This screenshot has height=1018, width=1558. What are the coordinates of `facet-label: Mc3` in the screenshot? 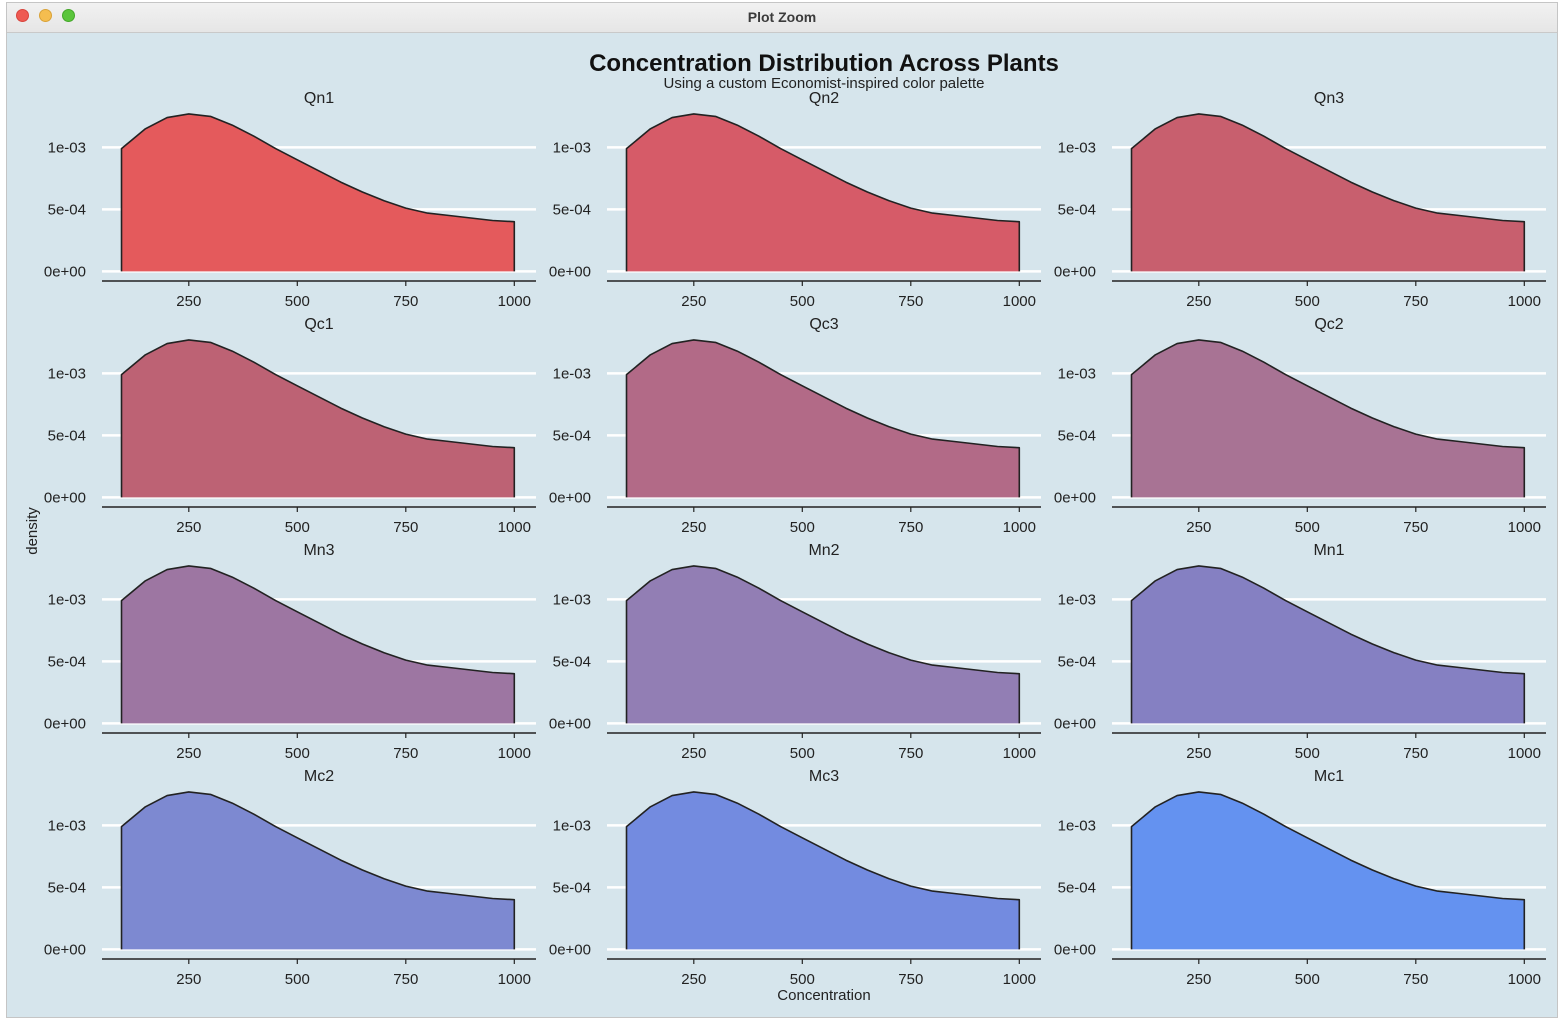 It's located at (824, 776).